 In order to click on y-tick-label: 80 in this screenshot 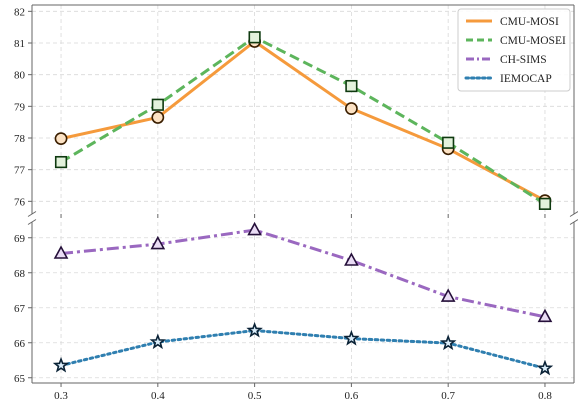, I will do `click(20, 76)`.